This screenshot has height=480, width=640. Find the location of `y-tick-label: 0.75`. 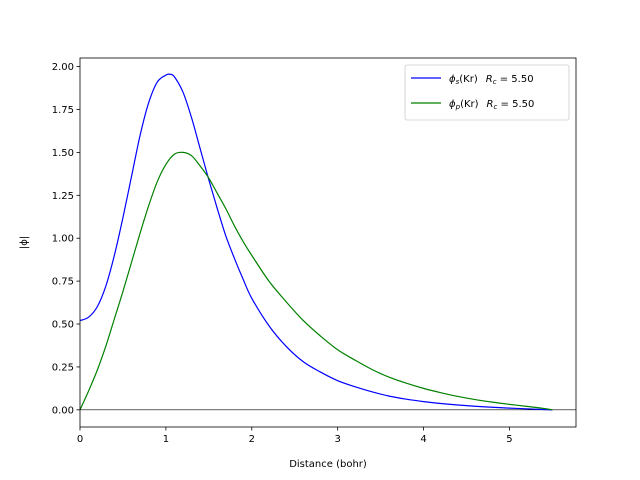

y-tick-label: 0.75 is located at coordinates (63, 282).